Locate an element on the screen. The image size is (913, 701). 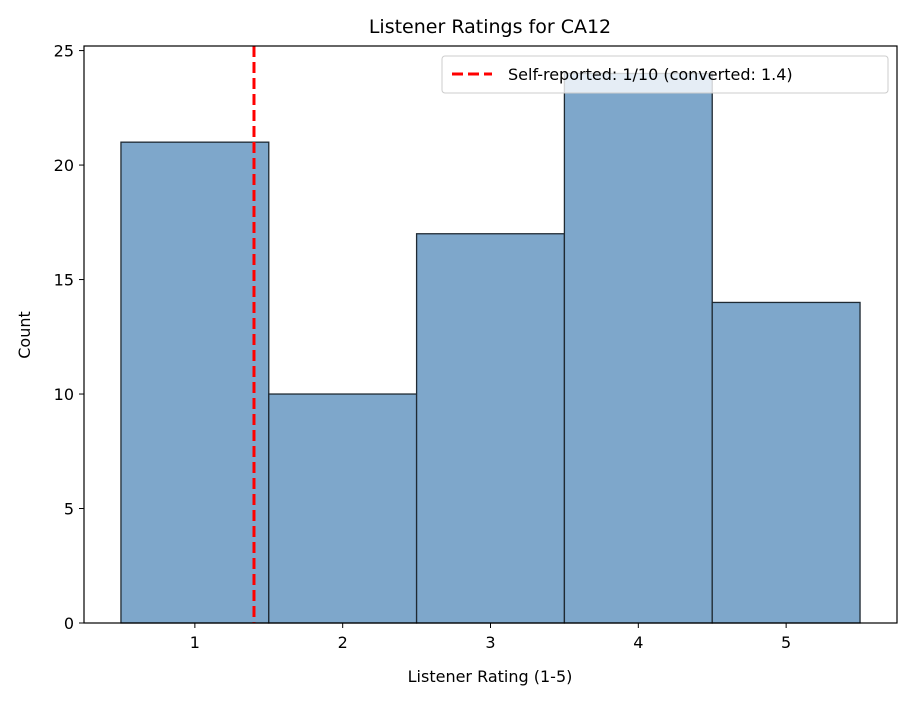
y-axis-label: Count is located at coordinates (24, 335).